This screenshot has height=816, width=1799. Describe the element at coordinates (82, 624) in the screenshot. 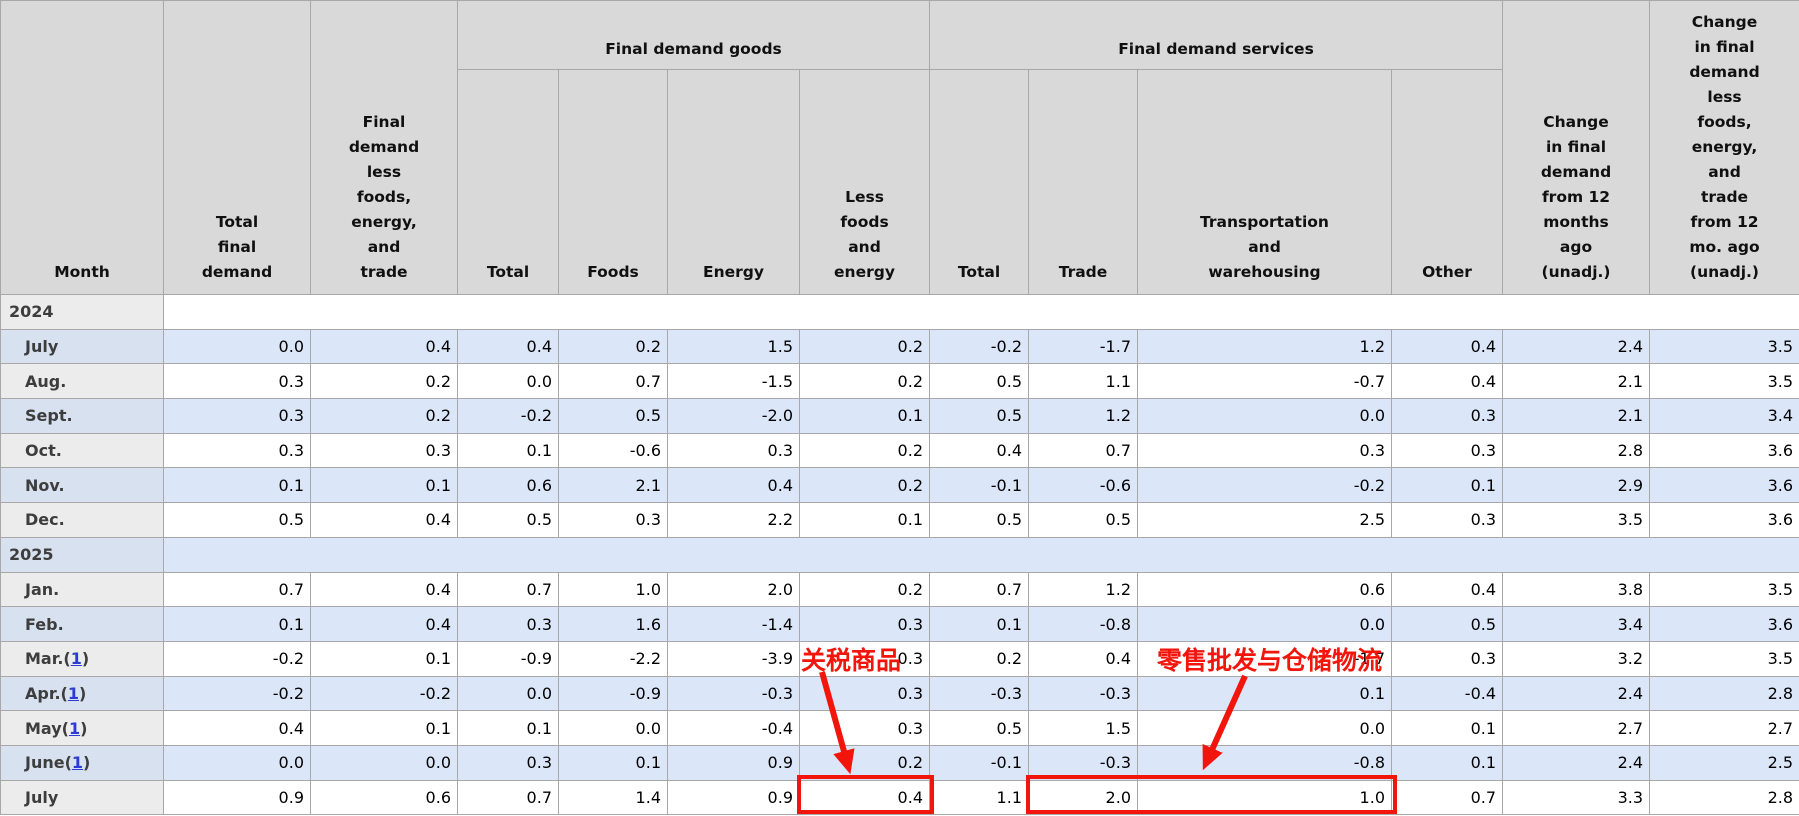

I see `month-label: Feb.` at that location.